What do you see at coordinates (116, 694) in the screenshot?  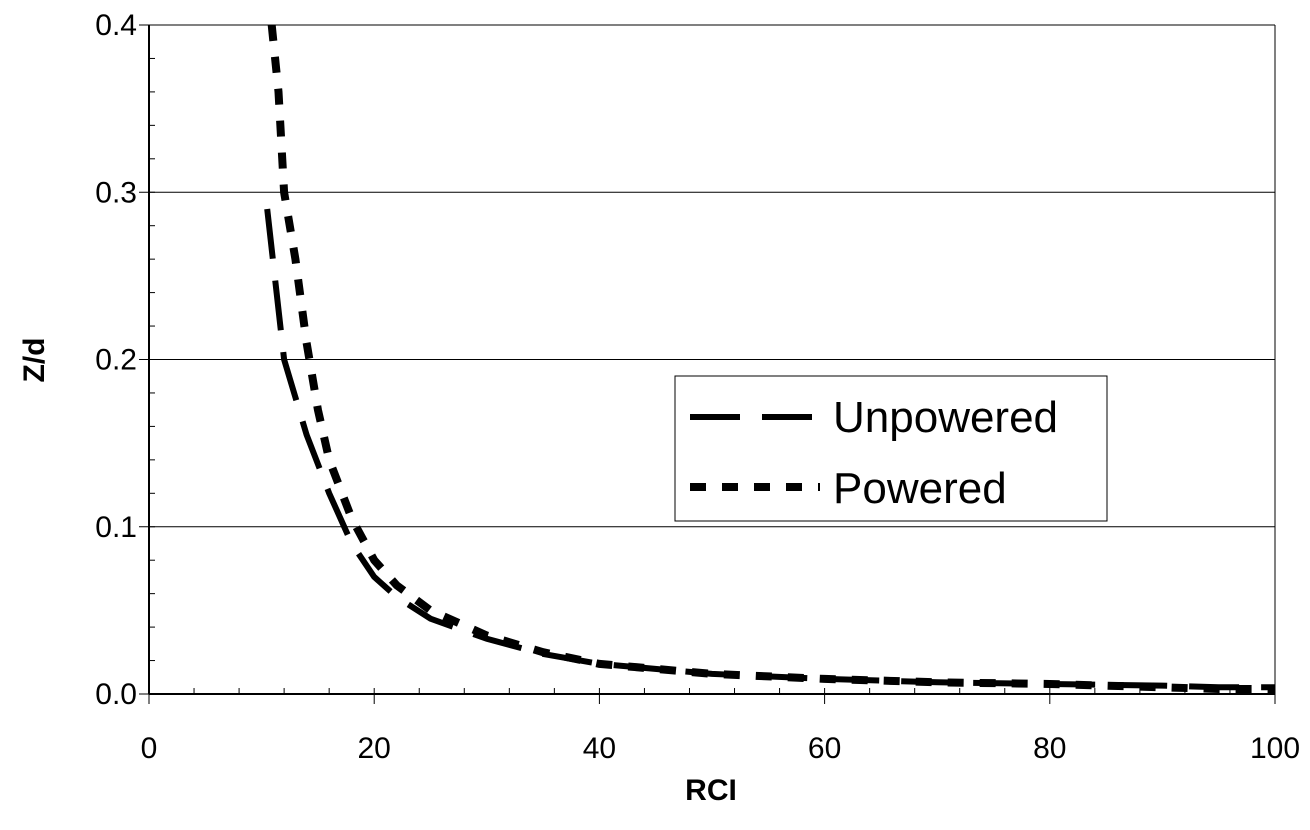 I see `y-tick-label-0: 0.0` at bounding box center [116, 694].